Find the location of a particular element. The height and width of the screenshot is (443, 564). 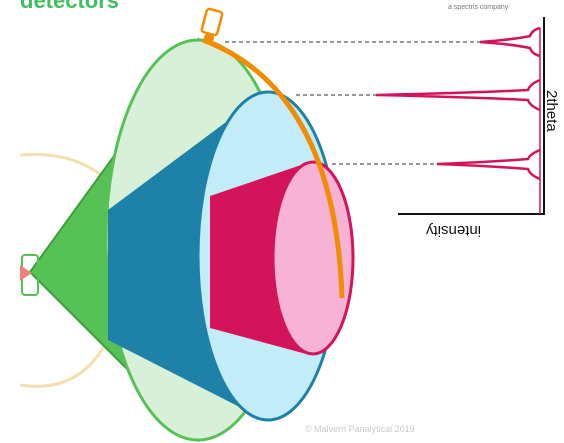

plot-xlabel: 2theta is located at coordinates (551, 111).